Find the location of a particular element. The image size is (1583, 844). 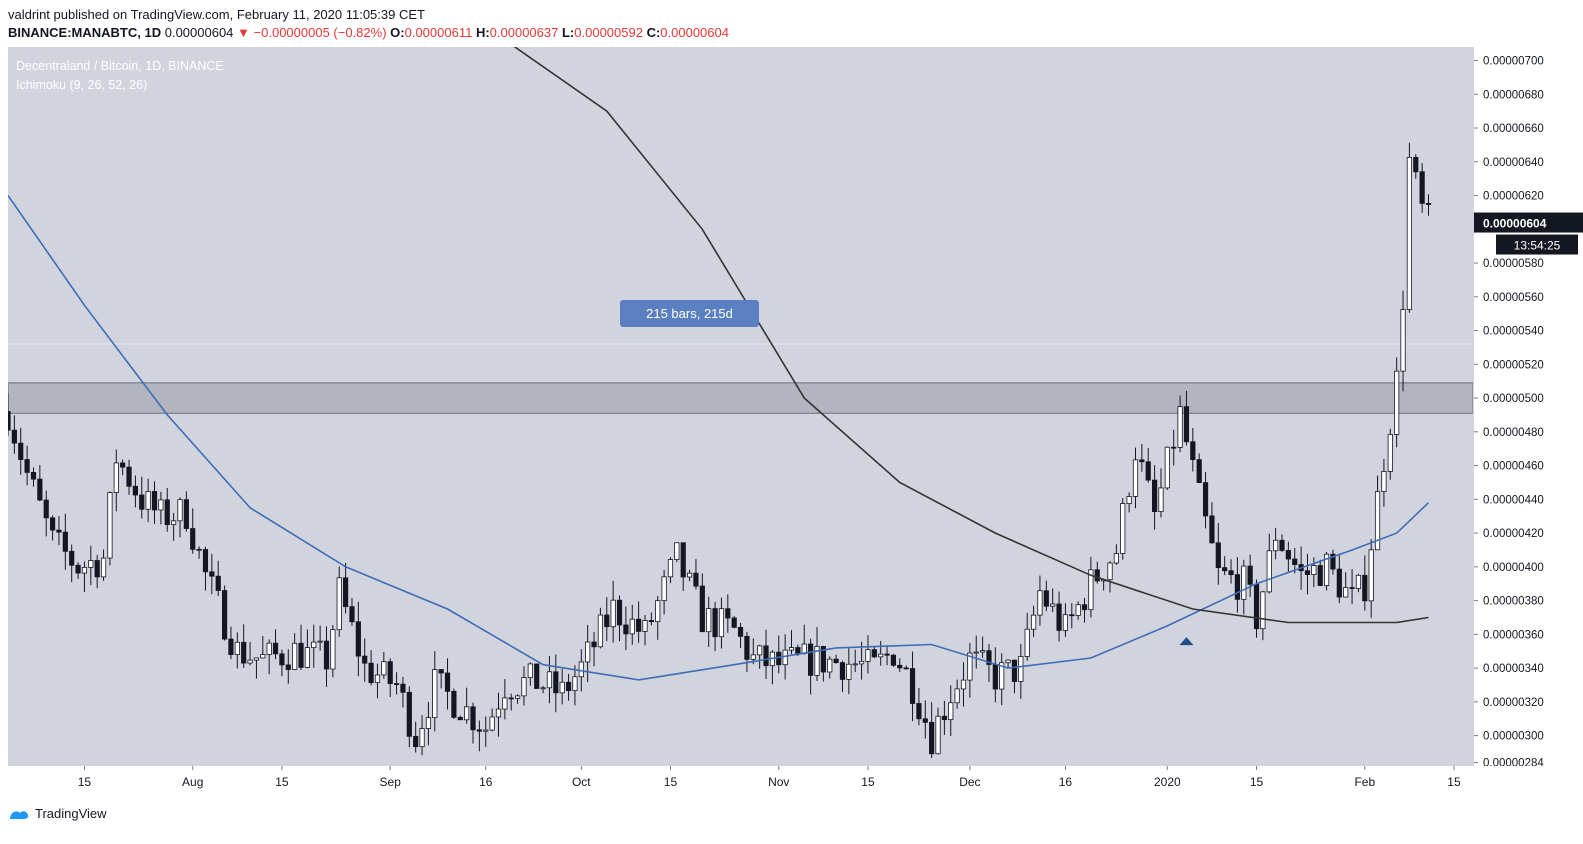

price-tick-label: 0.00000700 is located at coordinates (1513, 62).